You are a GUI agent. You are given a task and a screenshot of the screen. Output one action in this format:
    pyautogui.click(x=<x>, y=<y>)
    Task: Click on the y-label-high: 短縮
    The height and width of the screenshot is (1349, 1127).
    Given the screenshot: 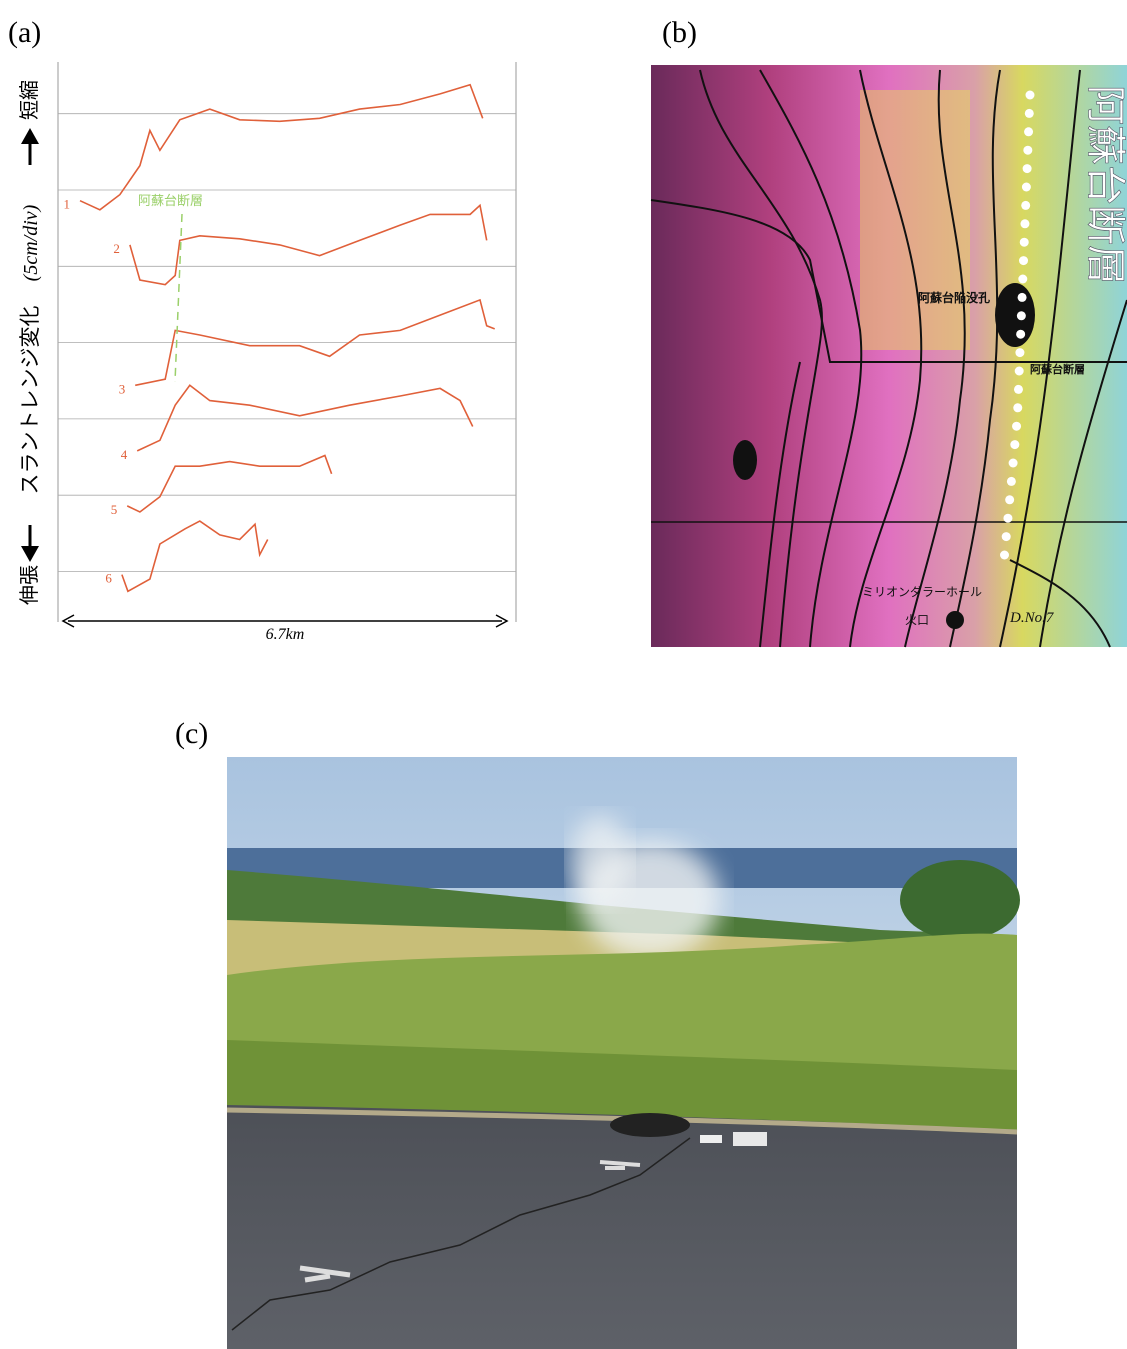 What is the action you would take?
    pyautogui.click(x=29, y=100)
    